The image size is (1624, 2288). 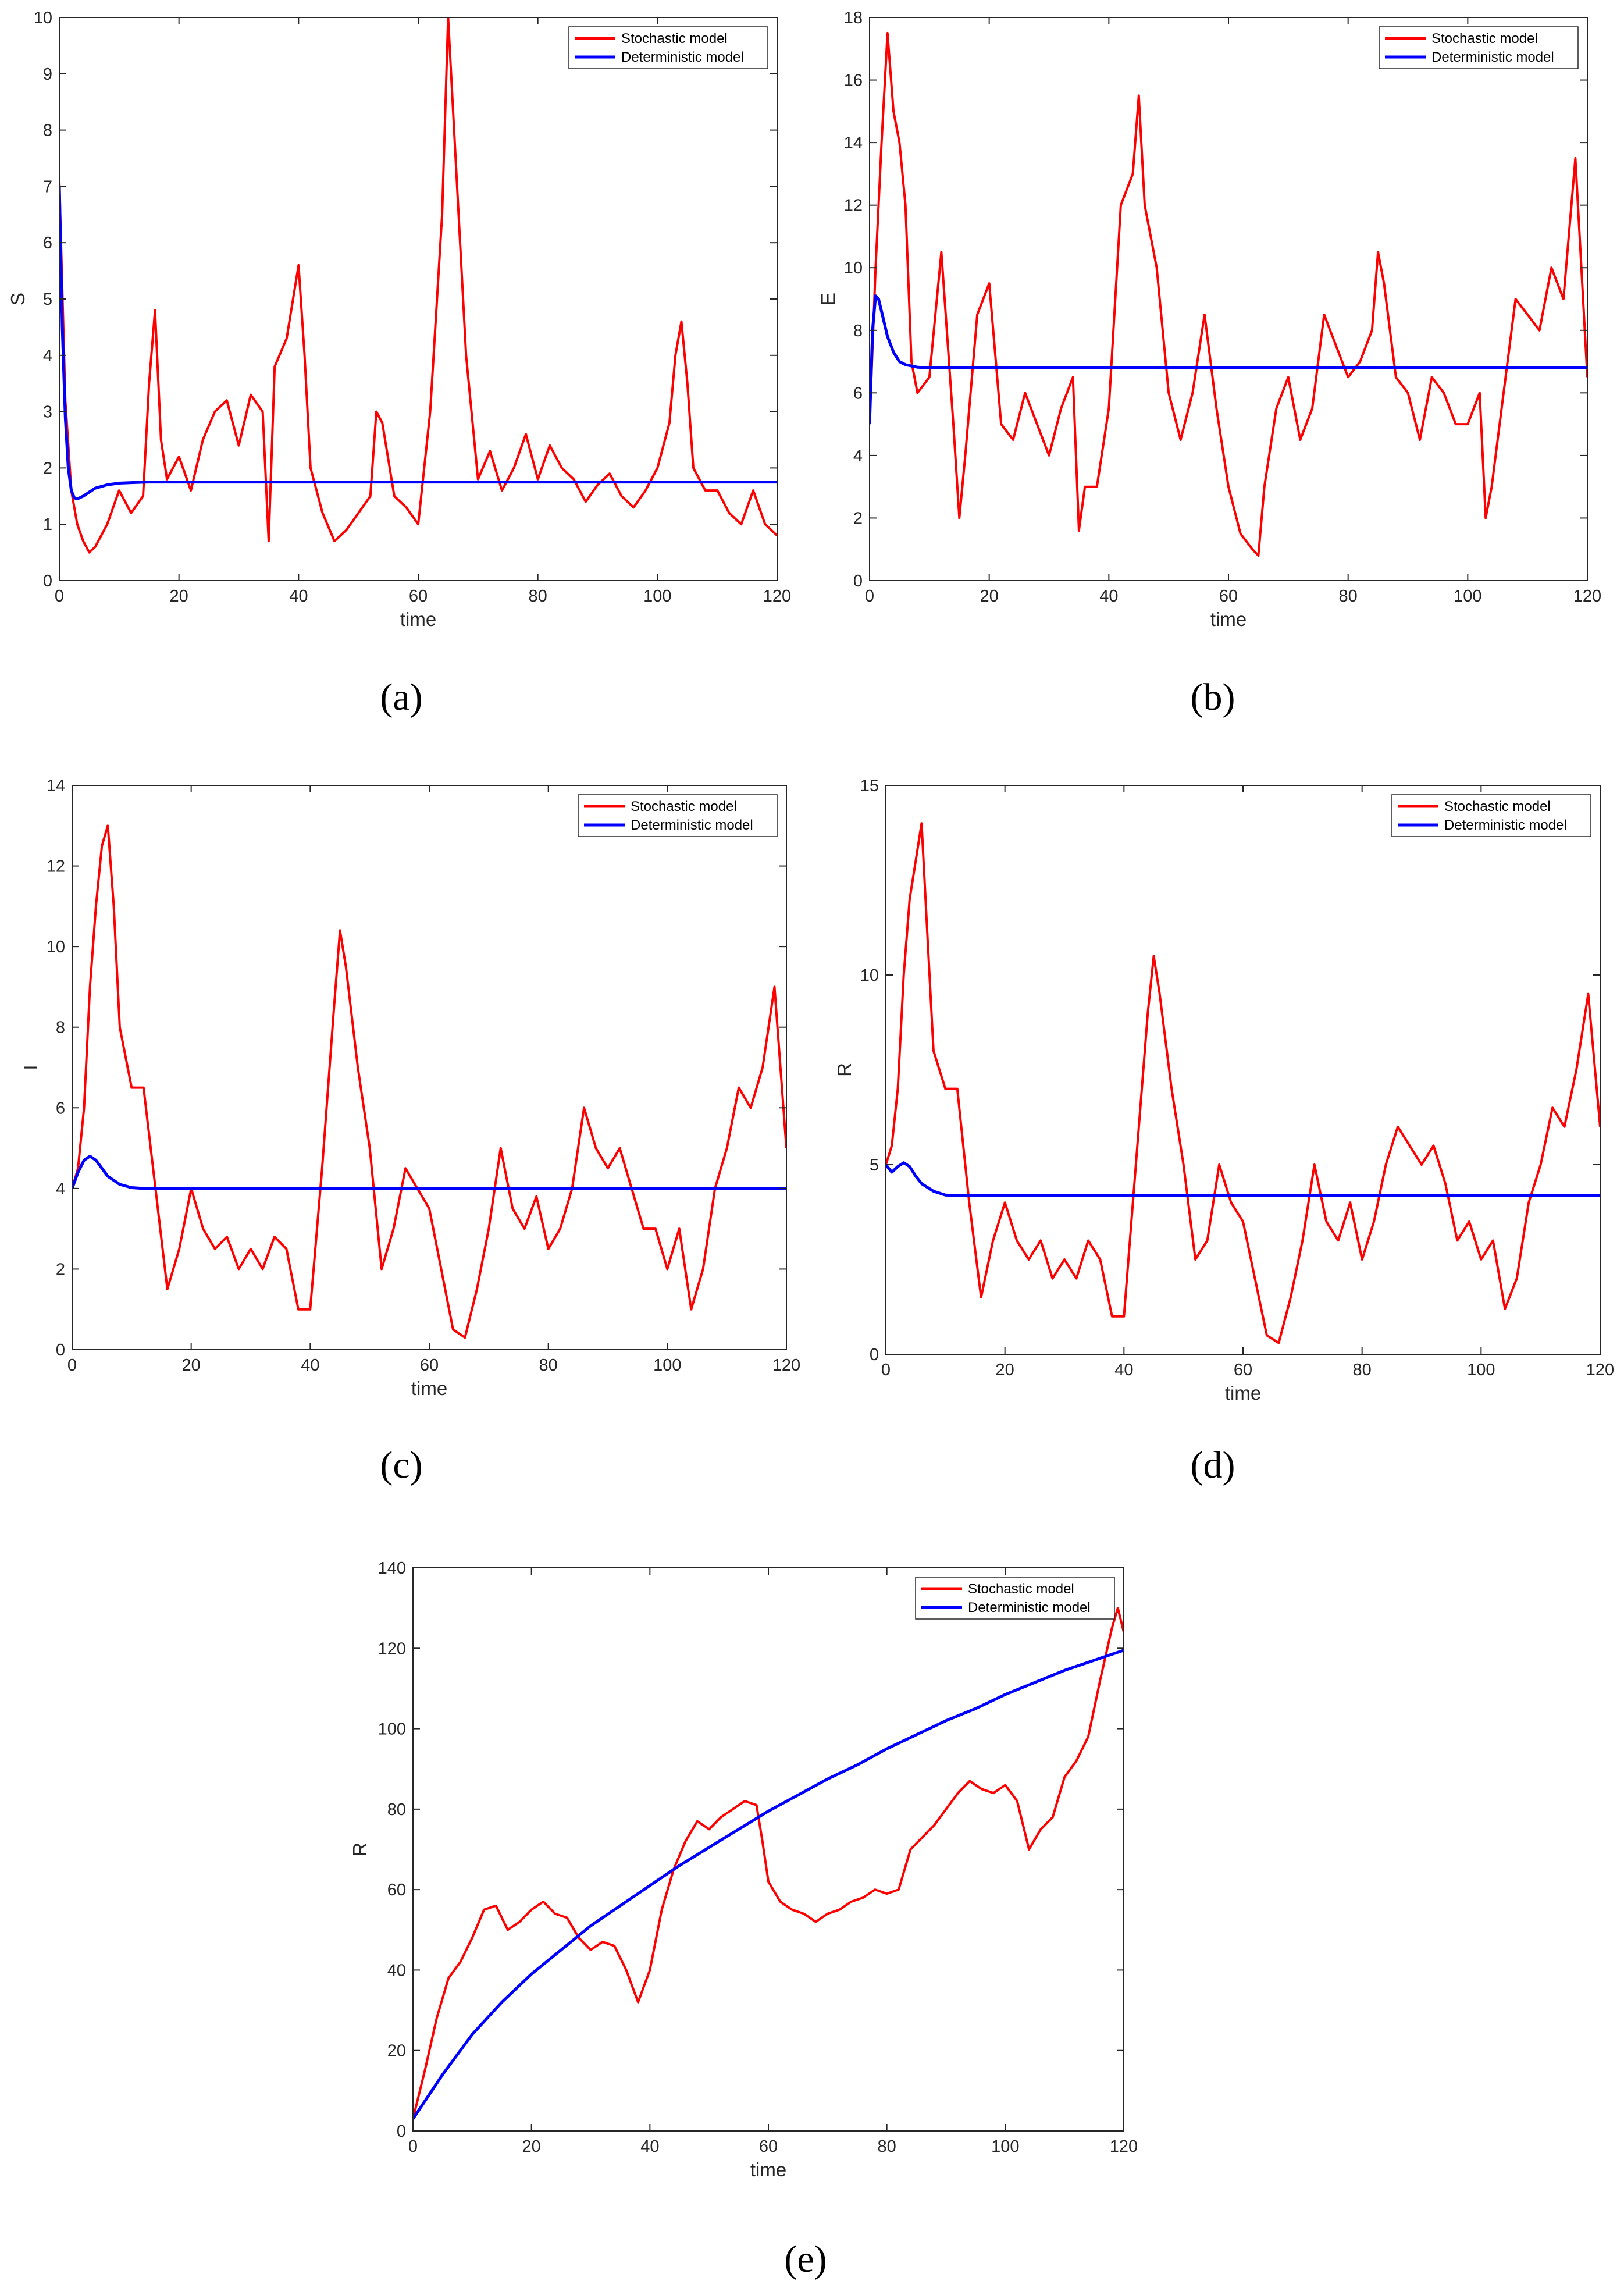 I want to click on y-tick-label: 6, so click(x=47, y=243).